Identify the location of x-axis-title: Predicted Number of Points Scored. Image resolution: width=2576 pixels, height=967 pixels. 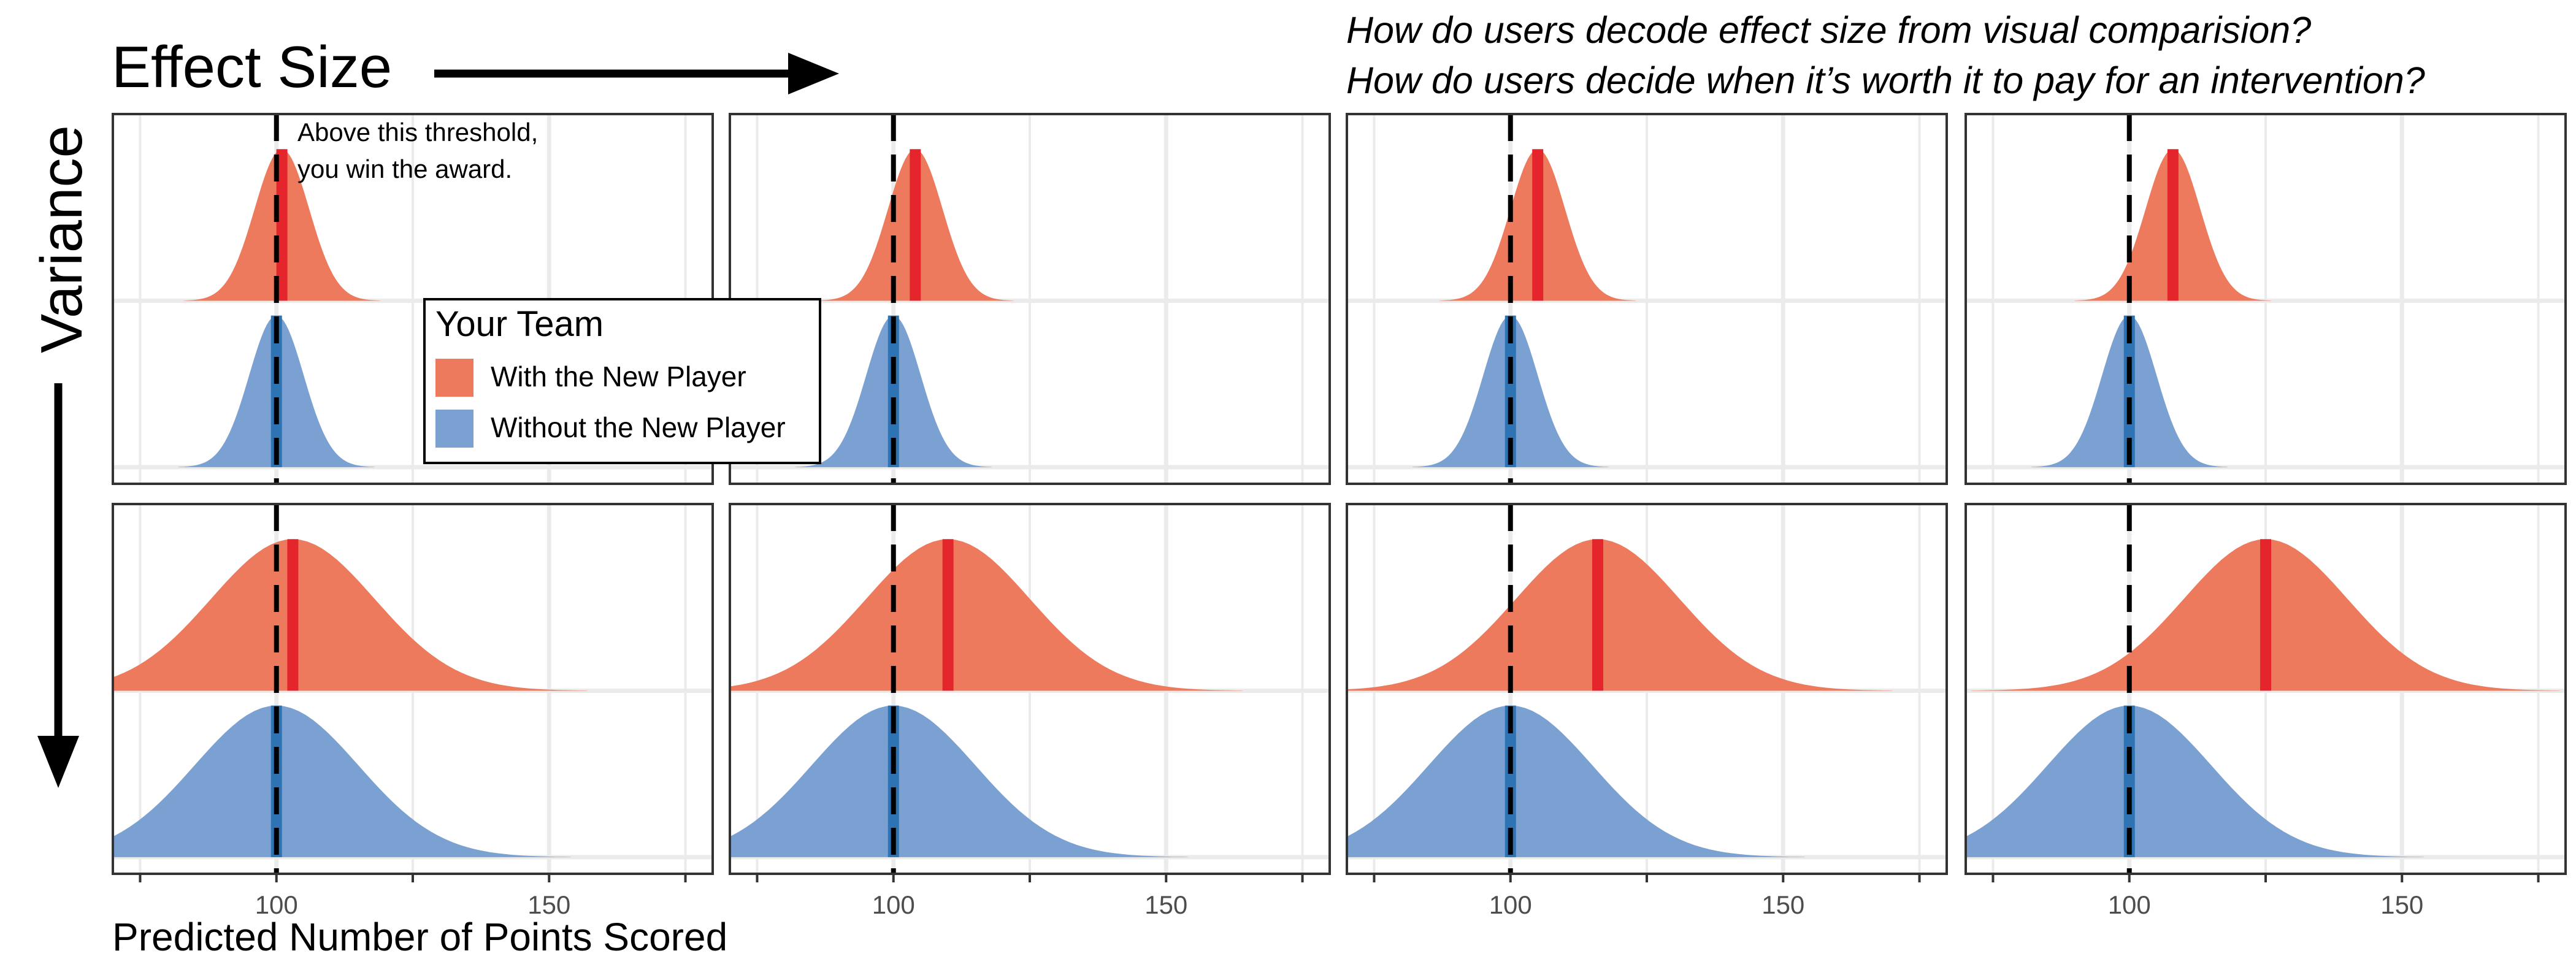
(419, 937).